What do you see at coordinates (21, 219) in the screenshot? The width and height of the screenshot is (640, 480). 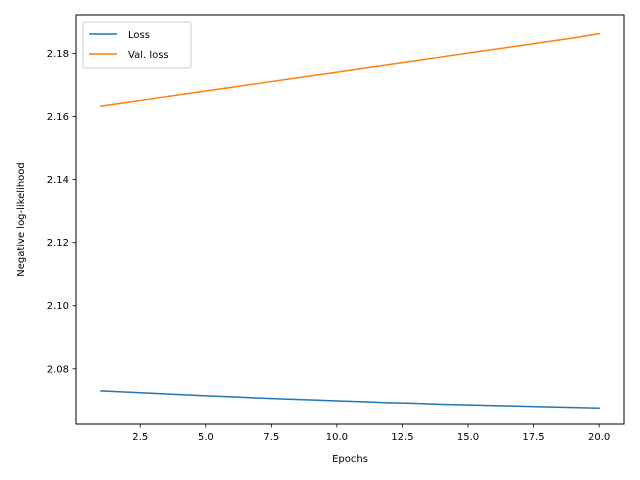 I see `y-axis-label: Negative log-likelihood` at bounding box center [21, 219].